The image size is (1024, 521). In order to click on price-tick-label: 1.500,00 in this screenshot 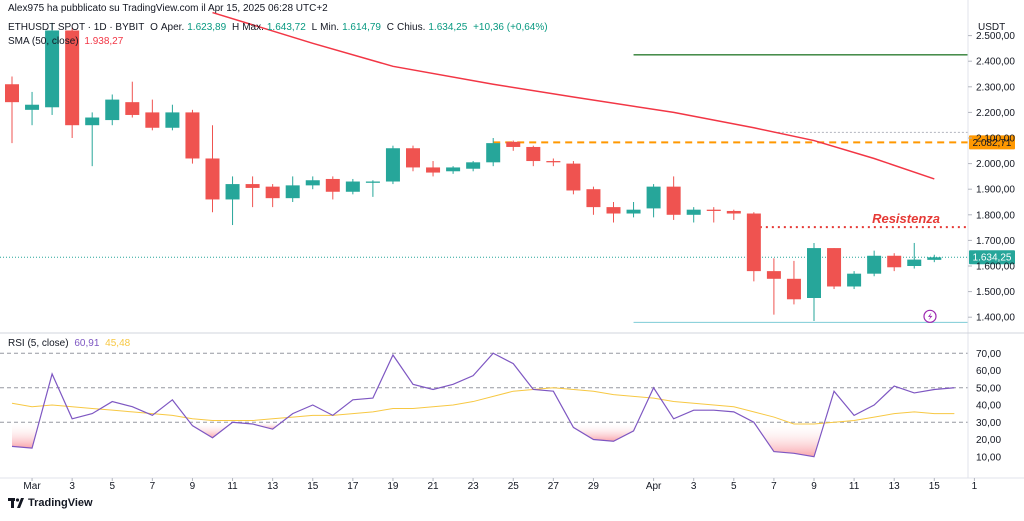, I will do `click(995, 292)`.